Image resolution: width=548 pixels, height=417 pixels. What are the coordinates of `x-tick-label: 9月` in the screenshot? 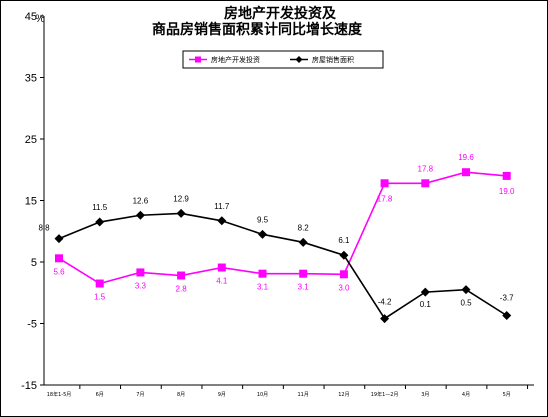 It's located at (222, 395).